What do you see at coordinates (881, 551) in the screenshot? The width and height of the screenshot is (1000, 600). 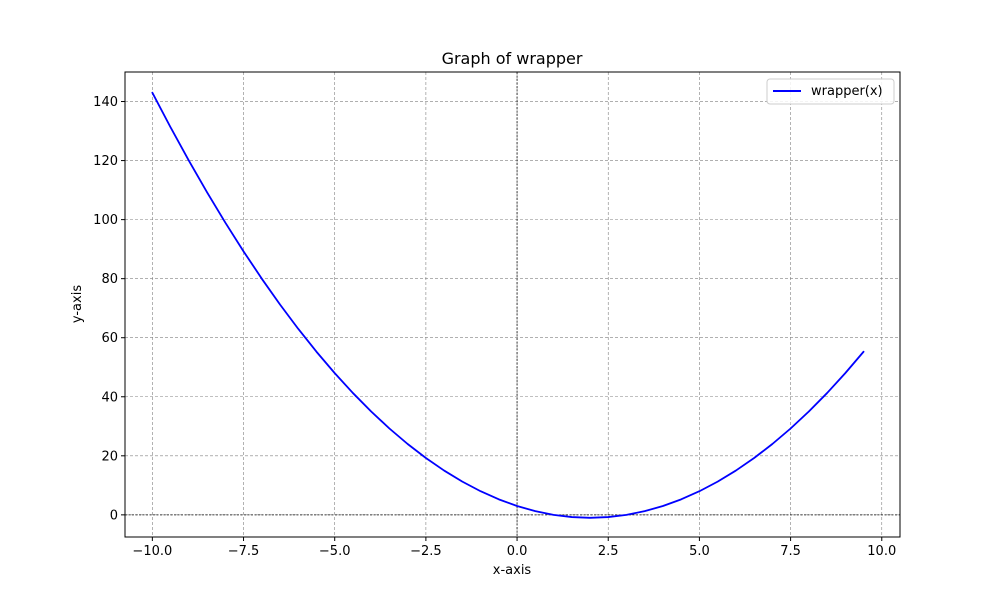 I see `x-tick-label: 10.0` at bounding box center [881, 551].